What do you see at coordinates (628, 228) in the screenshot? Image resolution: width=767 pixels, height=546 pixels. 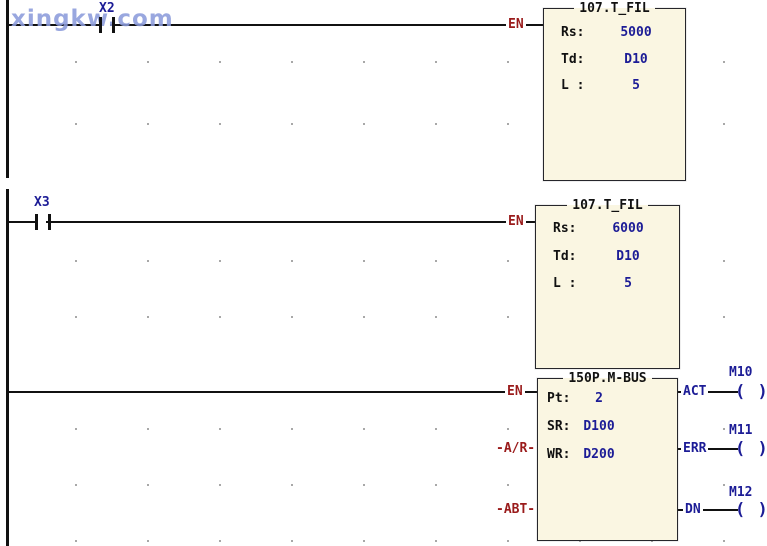 I see `param-value: 6000` at bounding box center [628, 228].